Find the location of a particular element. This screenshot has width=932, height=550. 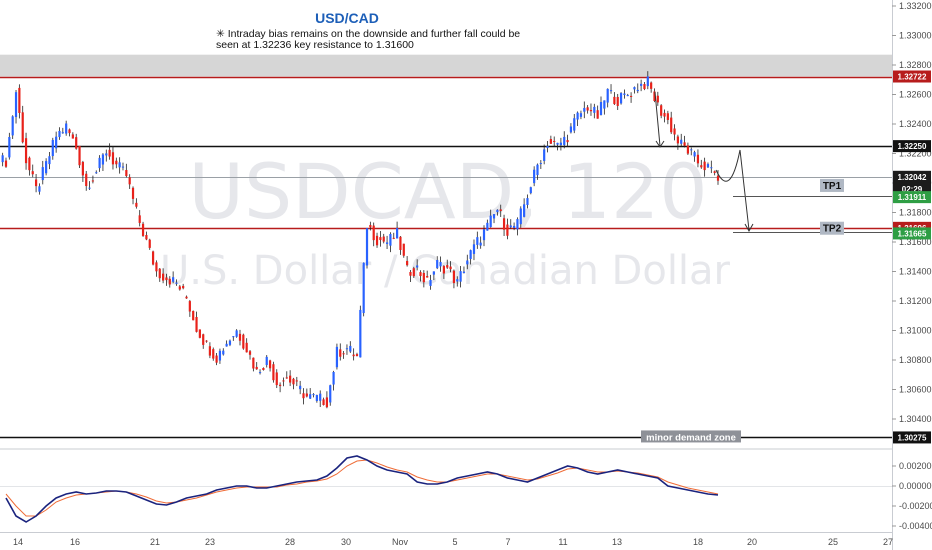

watermark-name: U.S. Dollar / Canadian Dollar is located at coordinates (445, 271).